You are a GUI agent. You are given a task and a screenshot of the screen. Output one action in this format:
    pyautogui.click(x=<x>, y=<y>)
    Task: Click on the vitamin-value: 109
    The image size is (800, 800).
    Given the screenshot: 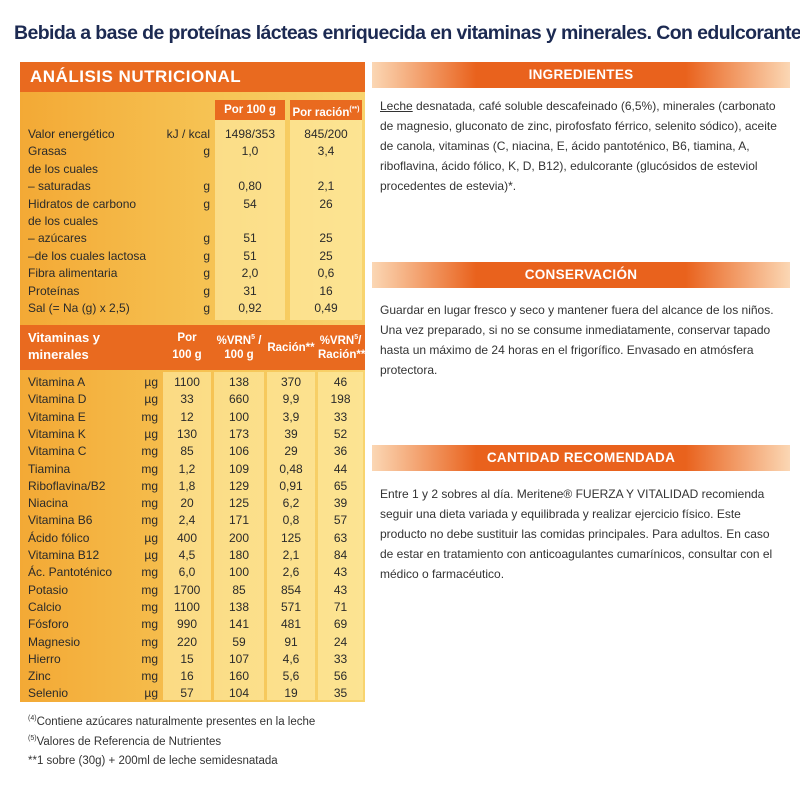 What is the action you would take?
    pyautogui.click(x=239, y=468)
    